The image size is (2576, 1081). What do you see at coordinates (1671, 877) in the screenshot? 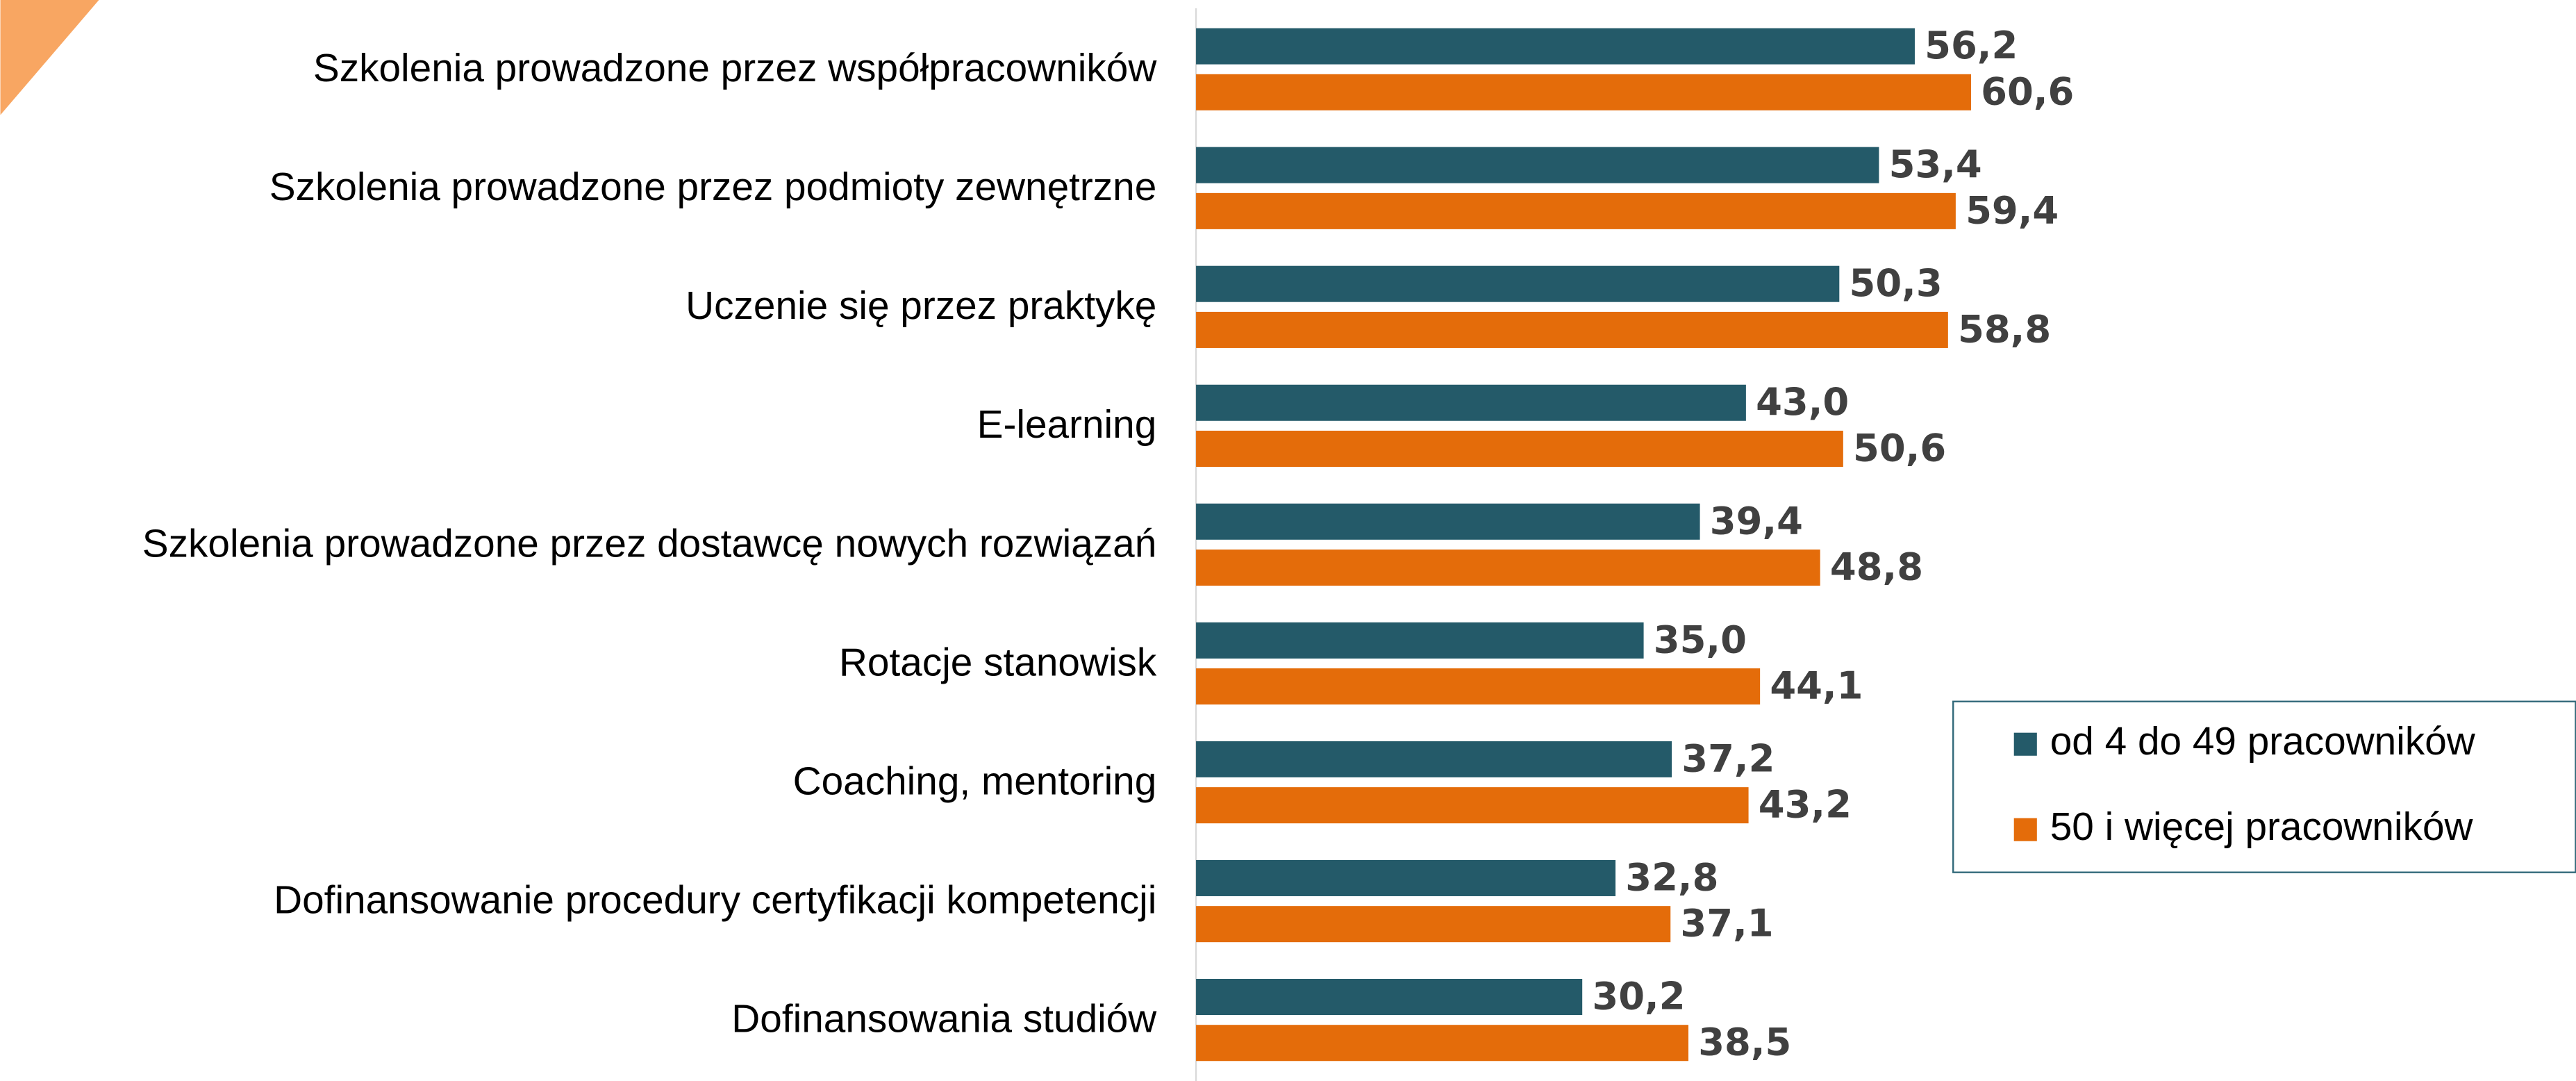
I see `data-label: 32,8` at bounding box center [1671, 877].